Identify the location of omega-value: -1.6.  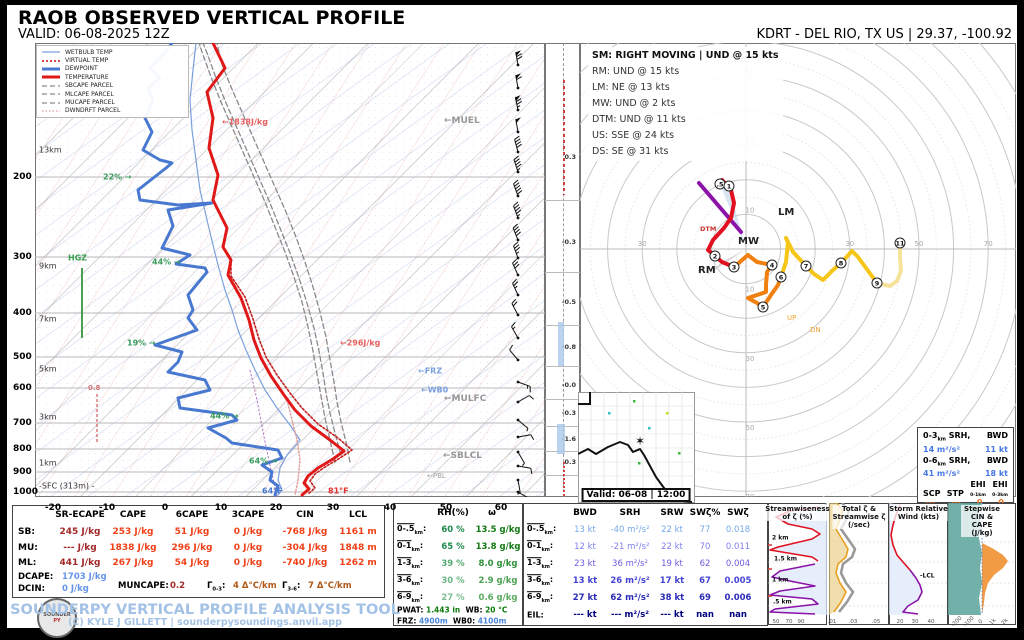
(568, 439).